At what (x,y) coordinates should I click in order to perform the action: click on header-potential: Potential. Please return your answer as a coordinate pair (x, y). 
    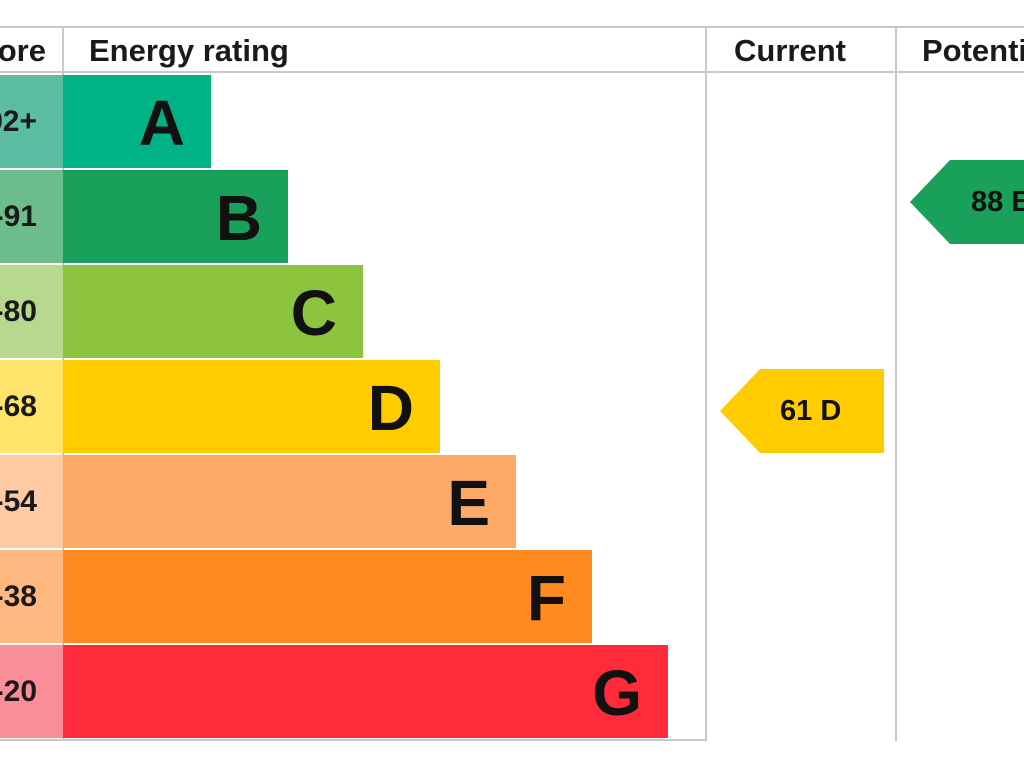
    Looking at the image, I should click on (973, 50).